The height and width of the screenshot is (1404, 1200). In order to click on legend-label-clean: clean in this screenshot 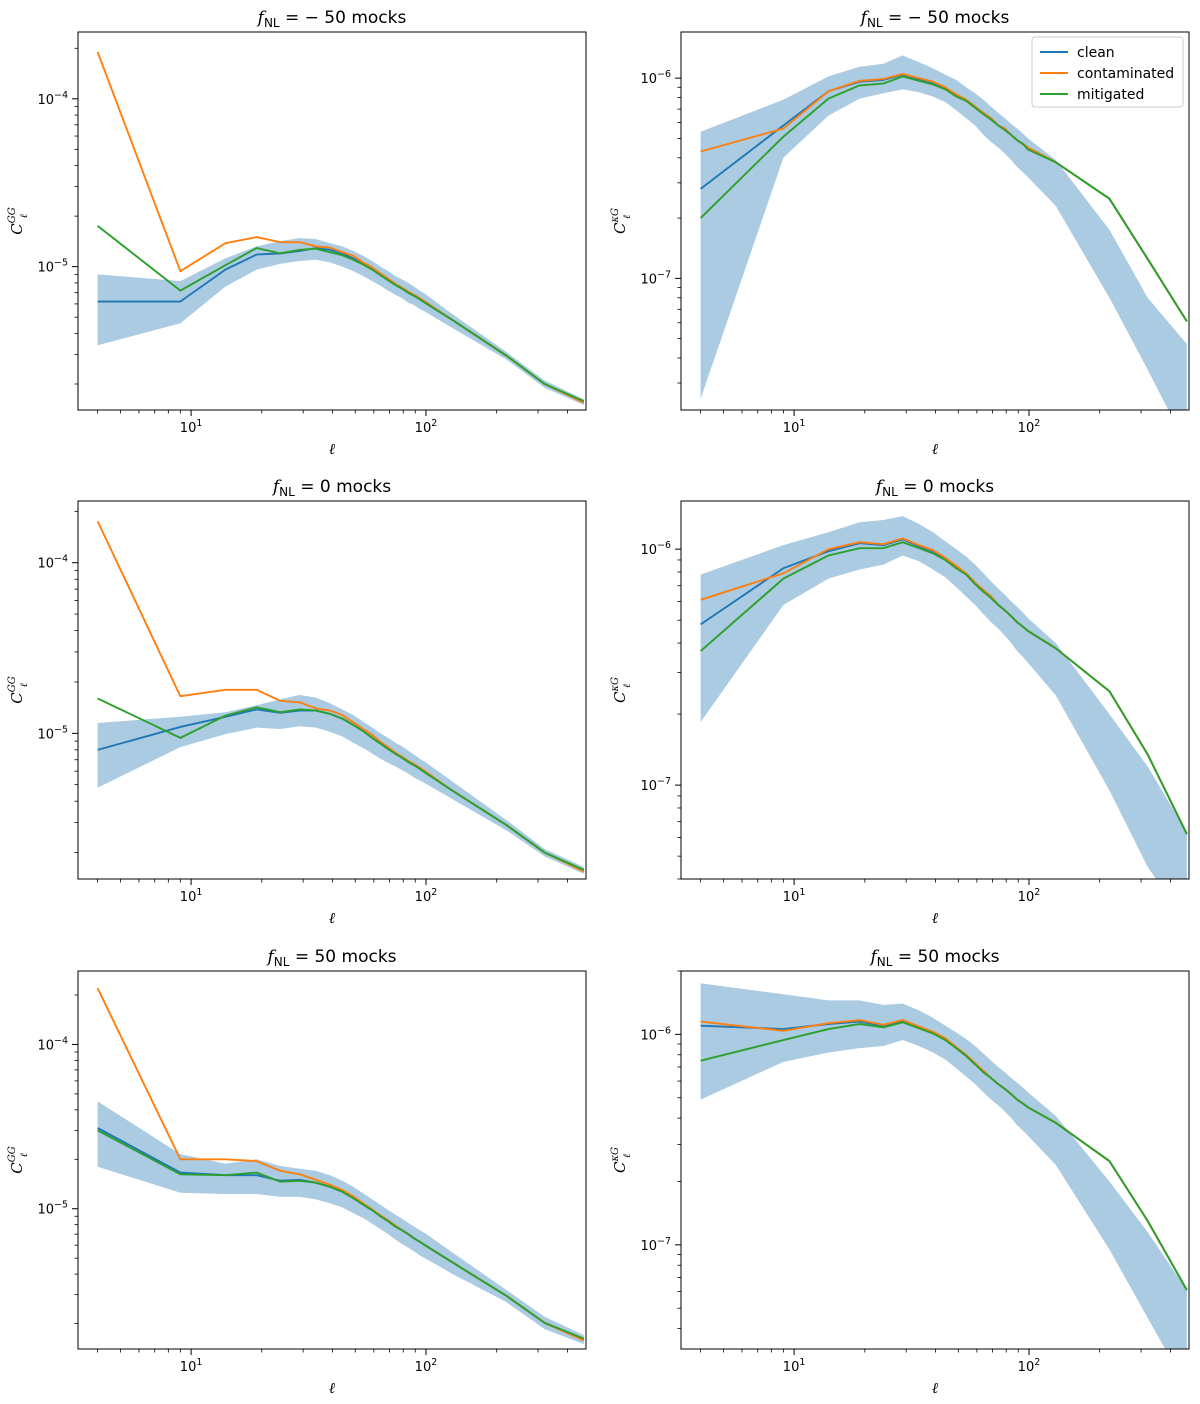, I will do `click(1096, 53)`.